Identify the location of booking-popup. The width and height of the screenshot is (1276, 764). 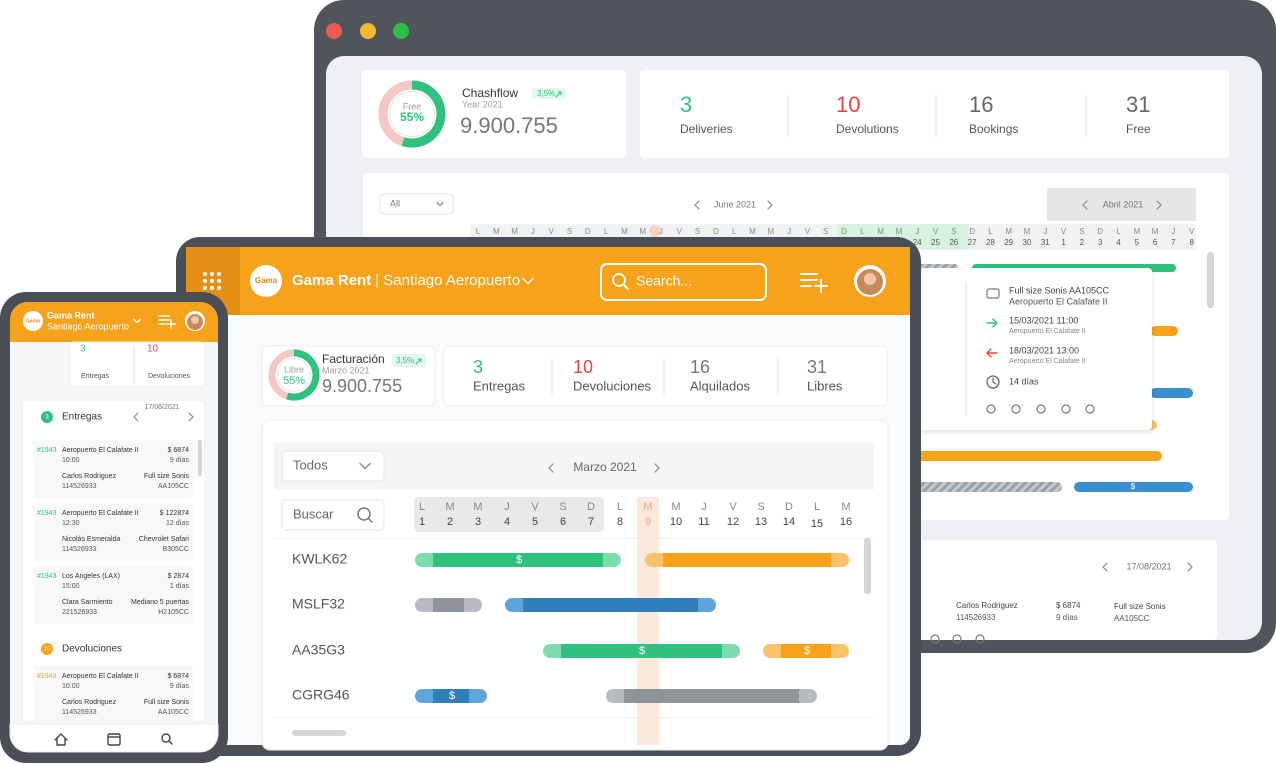
(1036, 349).